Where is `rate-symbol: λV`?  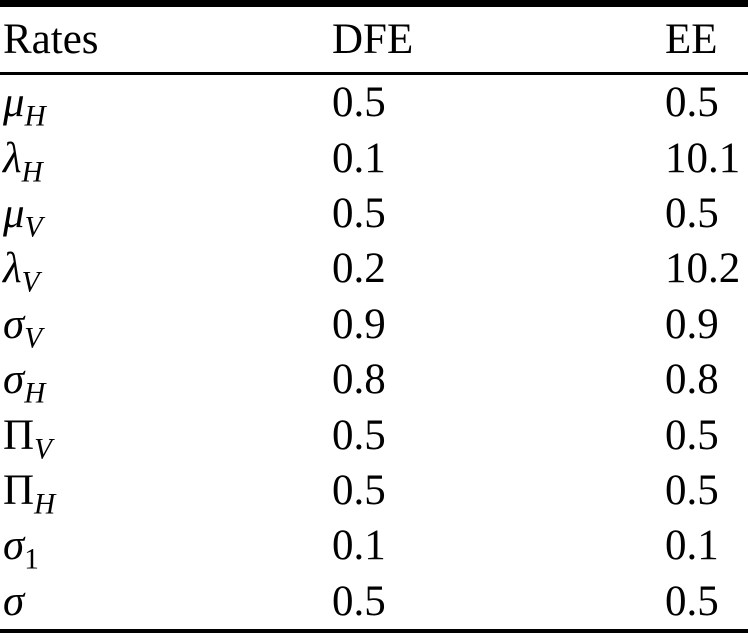 rate-symbol: λV is located at coordinates (166, 270).